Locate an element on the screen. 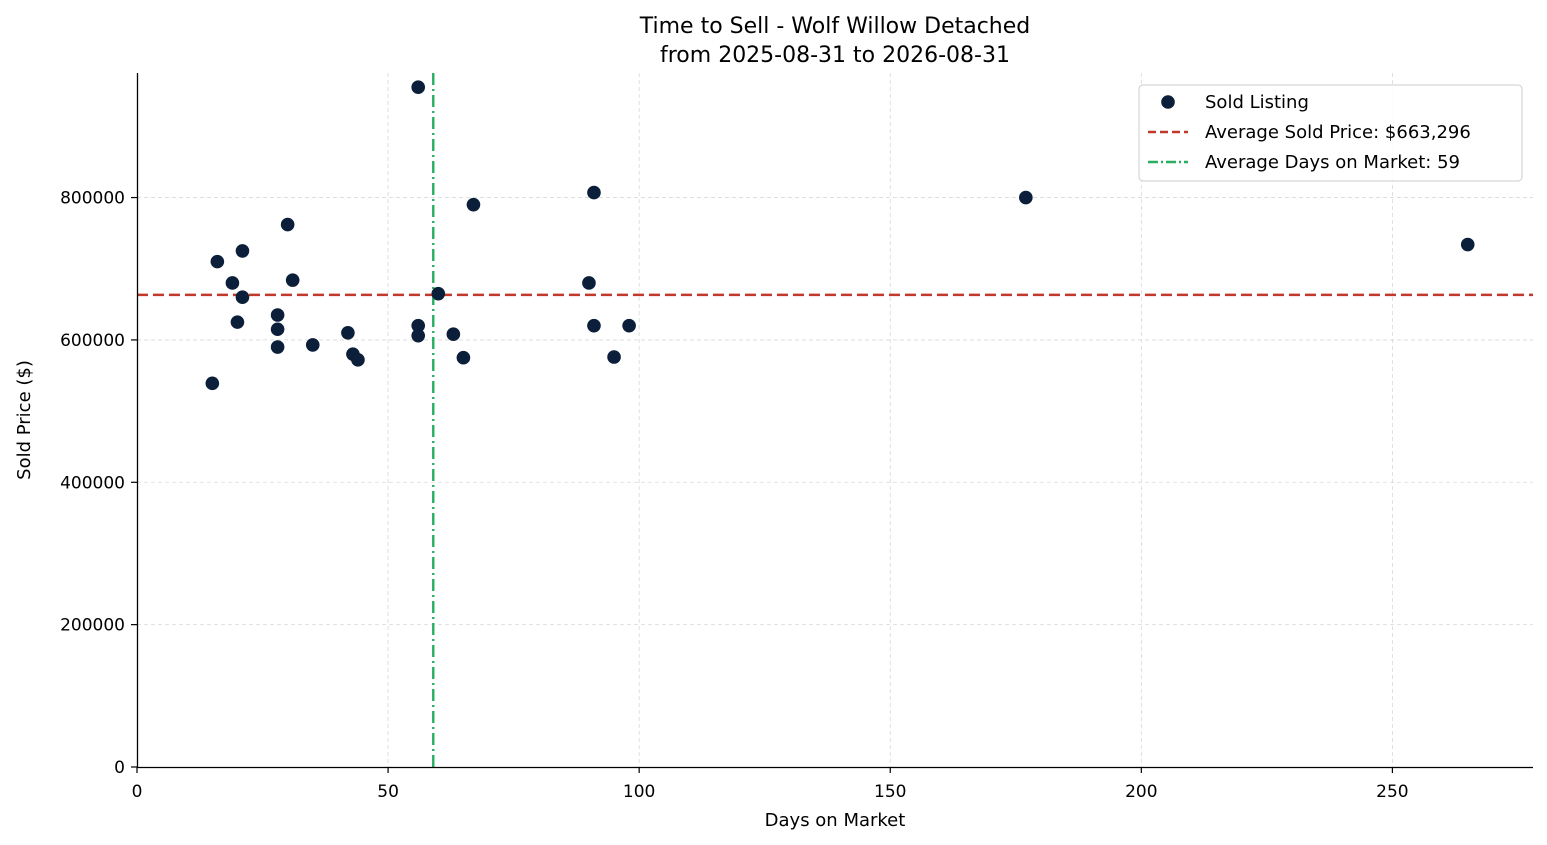 This screenshot has width=1547, height=845. y-ticks: 0 200000 400000 600000 800000 is located at coordinates (98, 483).